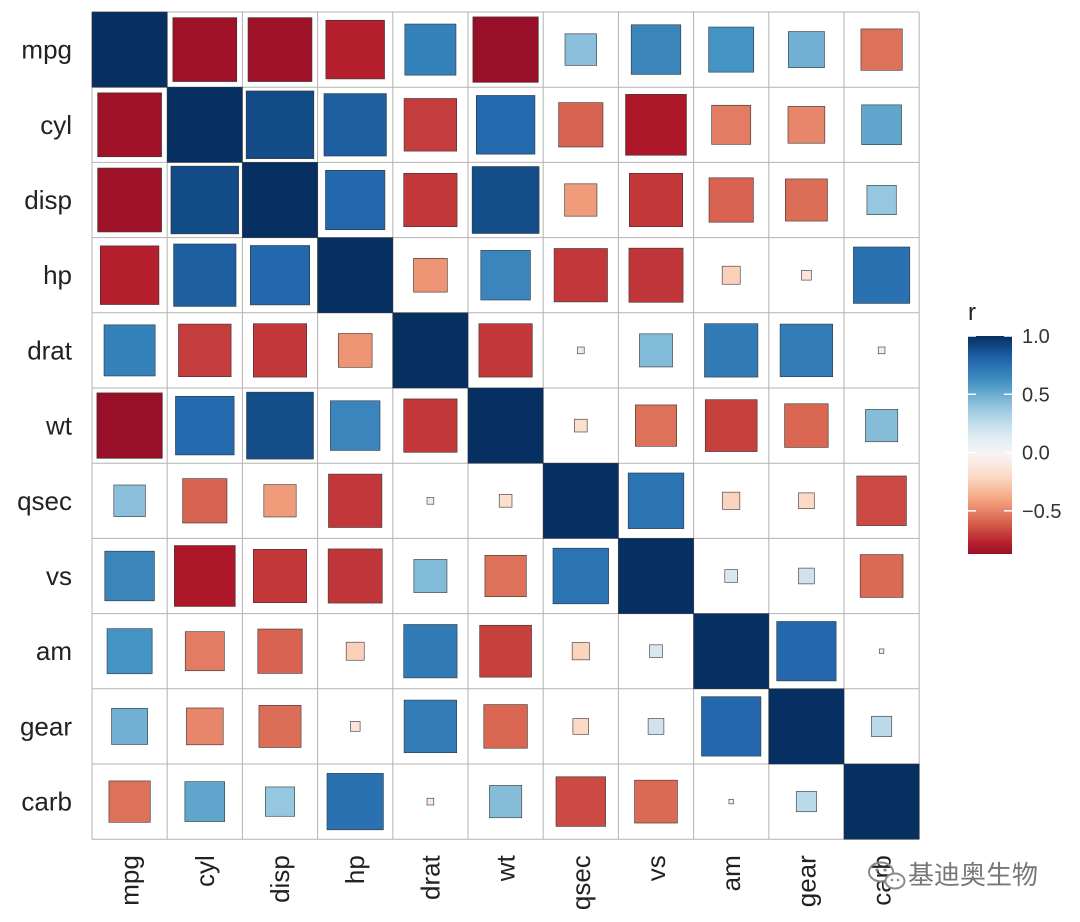 Image resolution: width=1080 pixels, height=922 pixels. What do you see at coordinates (581, 425) in the screenshot?
I see `heatmap-cell-wt-qsec` at bounding box center [581, 425].